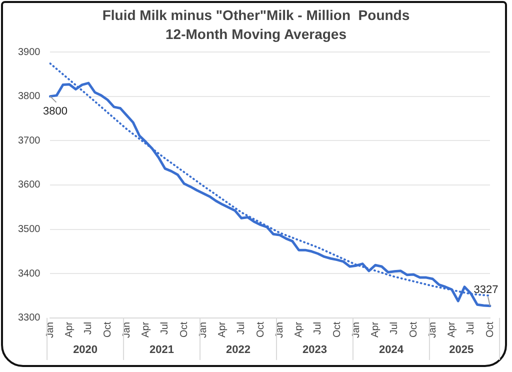 The image size is (512, 372). Describe the element at coordinates (29, 318) in the screenshot. I see `y-tick-label: 3300` at that location.